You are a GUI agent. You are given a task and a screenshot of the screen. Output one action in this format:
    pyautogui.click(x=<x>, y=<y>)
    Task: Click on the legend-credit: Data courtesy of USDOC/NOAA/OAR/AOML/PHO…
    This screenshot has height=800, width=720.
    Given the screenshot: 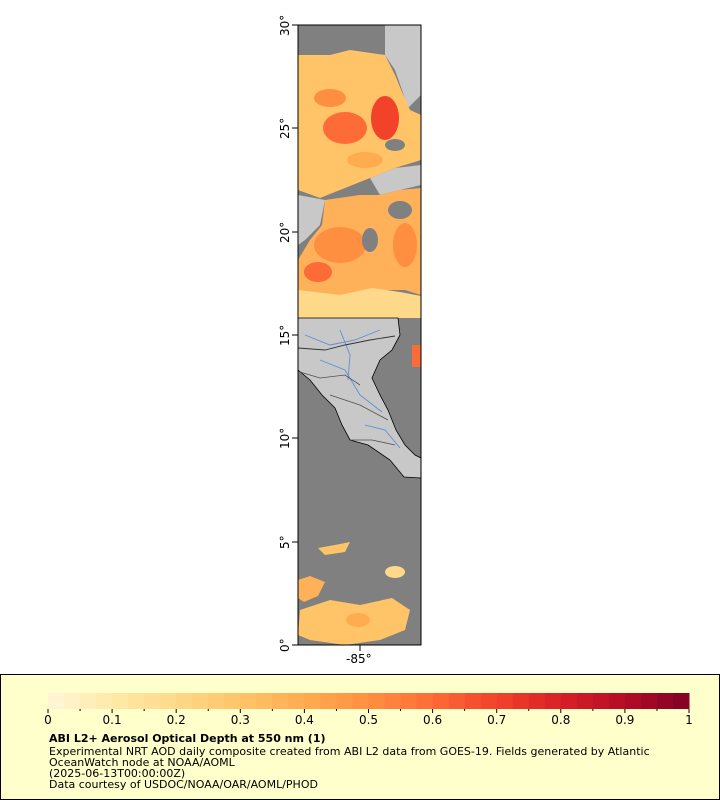 What is the action you would take?
    pyautogui.click(x=183, y=784)
    